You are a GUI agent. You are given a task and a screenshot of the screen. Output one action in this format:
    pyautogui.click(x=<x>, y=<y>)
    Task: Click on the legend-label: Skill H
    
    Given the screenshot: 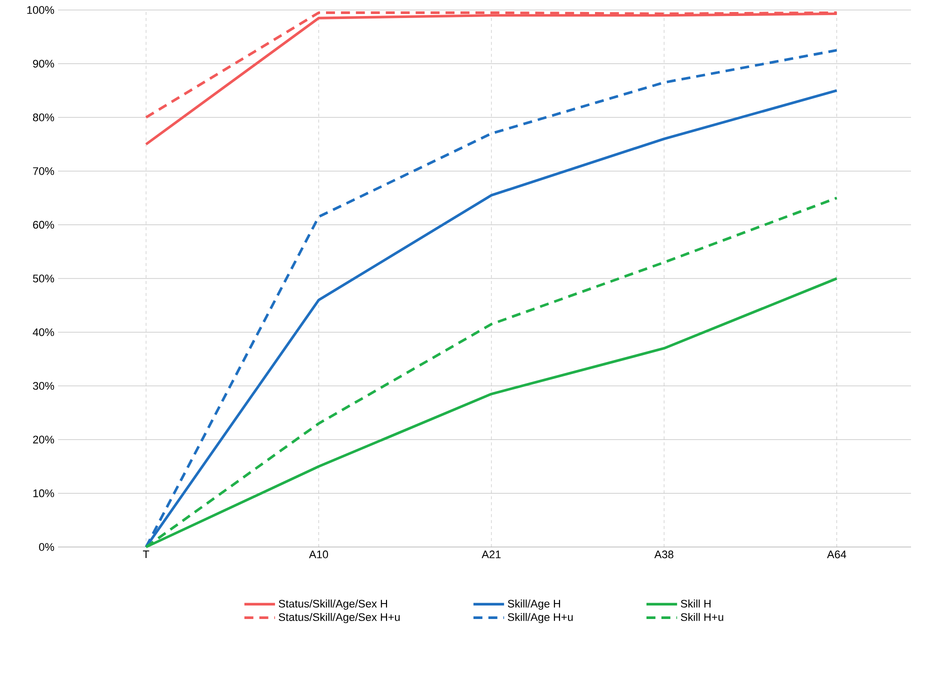 What is the action you would take?
    pyautogui.click(x=695, y=604)
    